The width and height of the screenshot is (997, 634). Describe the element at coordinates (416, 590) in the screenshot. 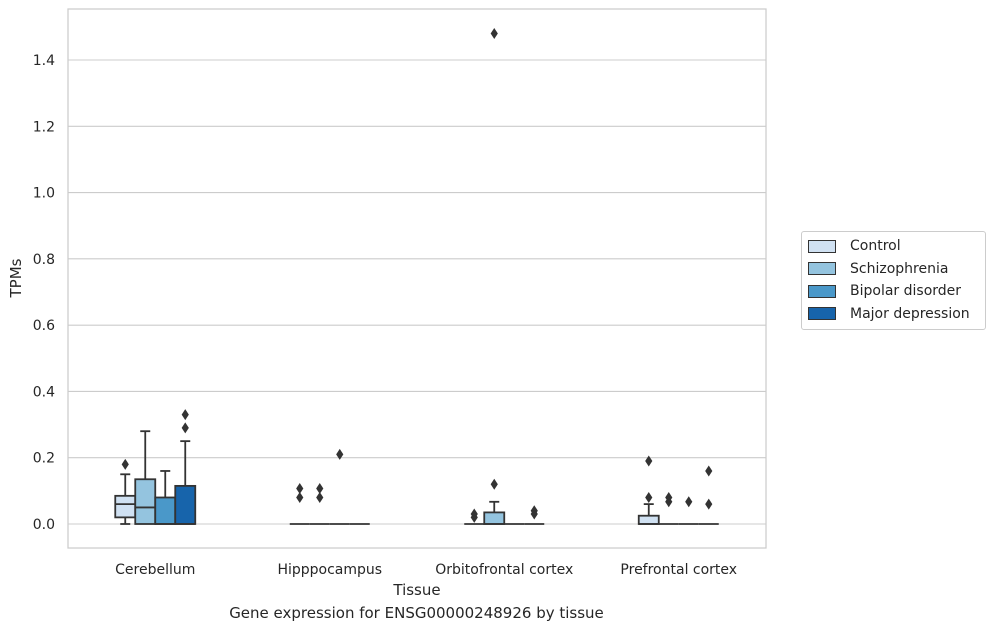

I see `x-axis-label: Tissue` at that location.